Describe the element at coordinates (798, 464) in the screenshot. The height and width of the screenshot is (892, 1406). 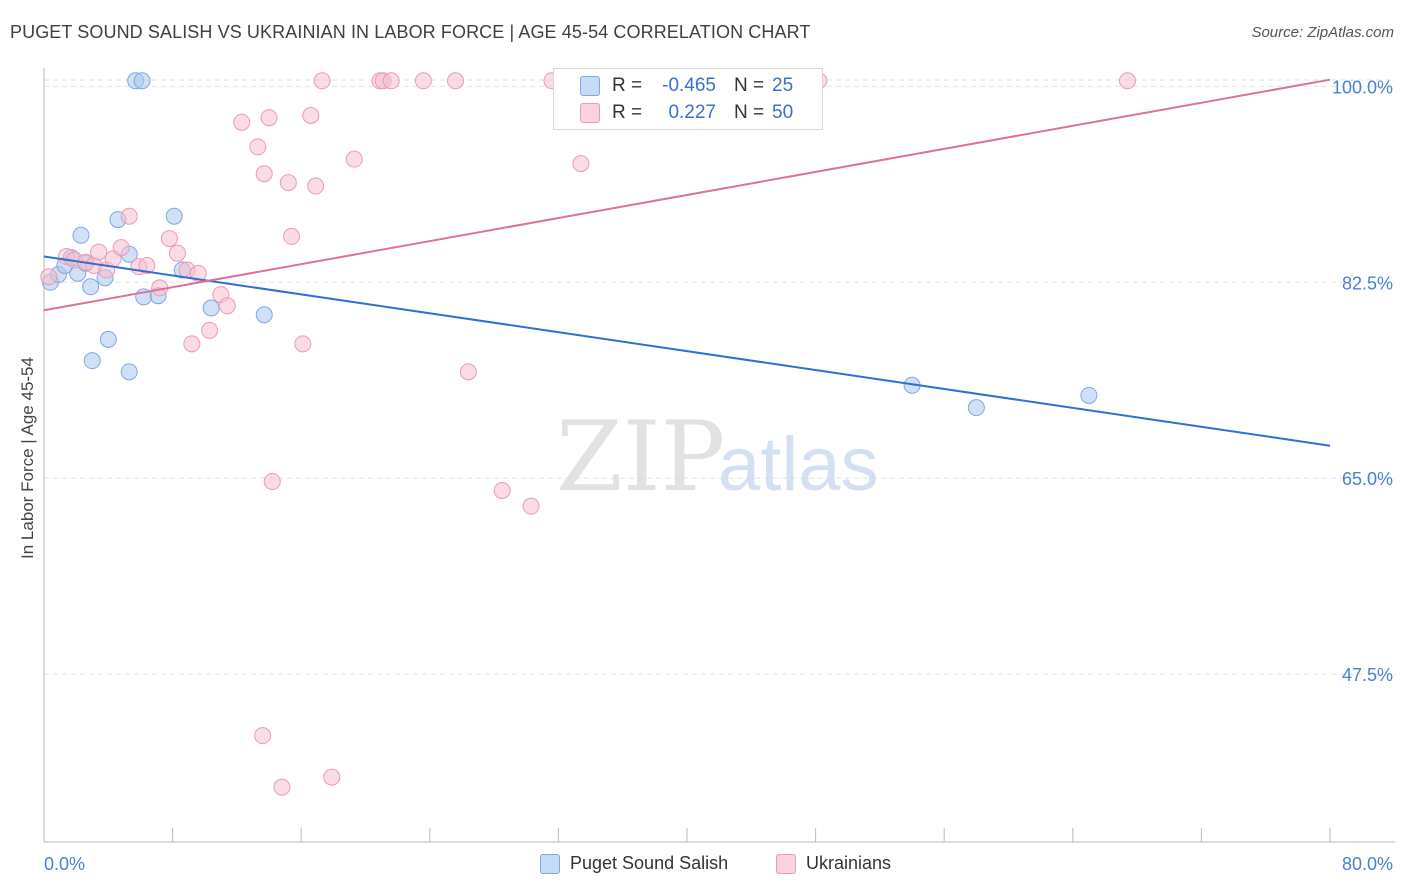
I see `watermark-atlas: atlas` at that location.